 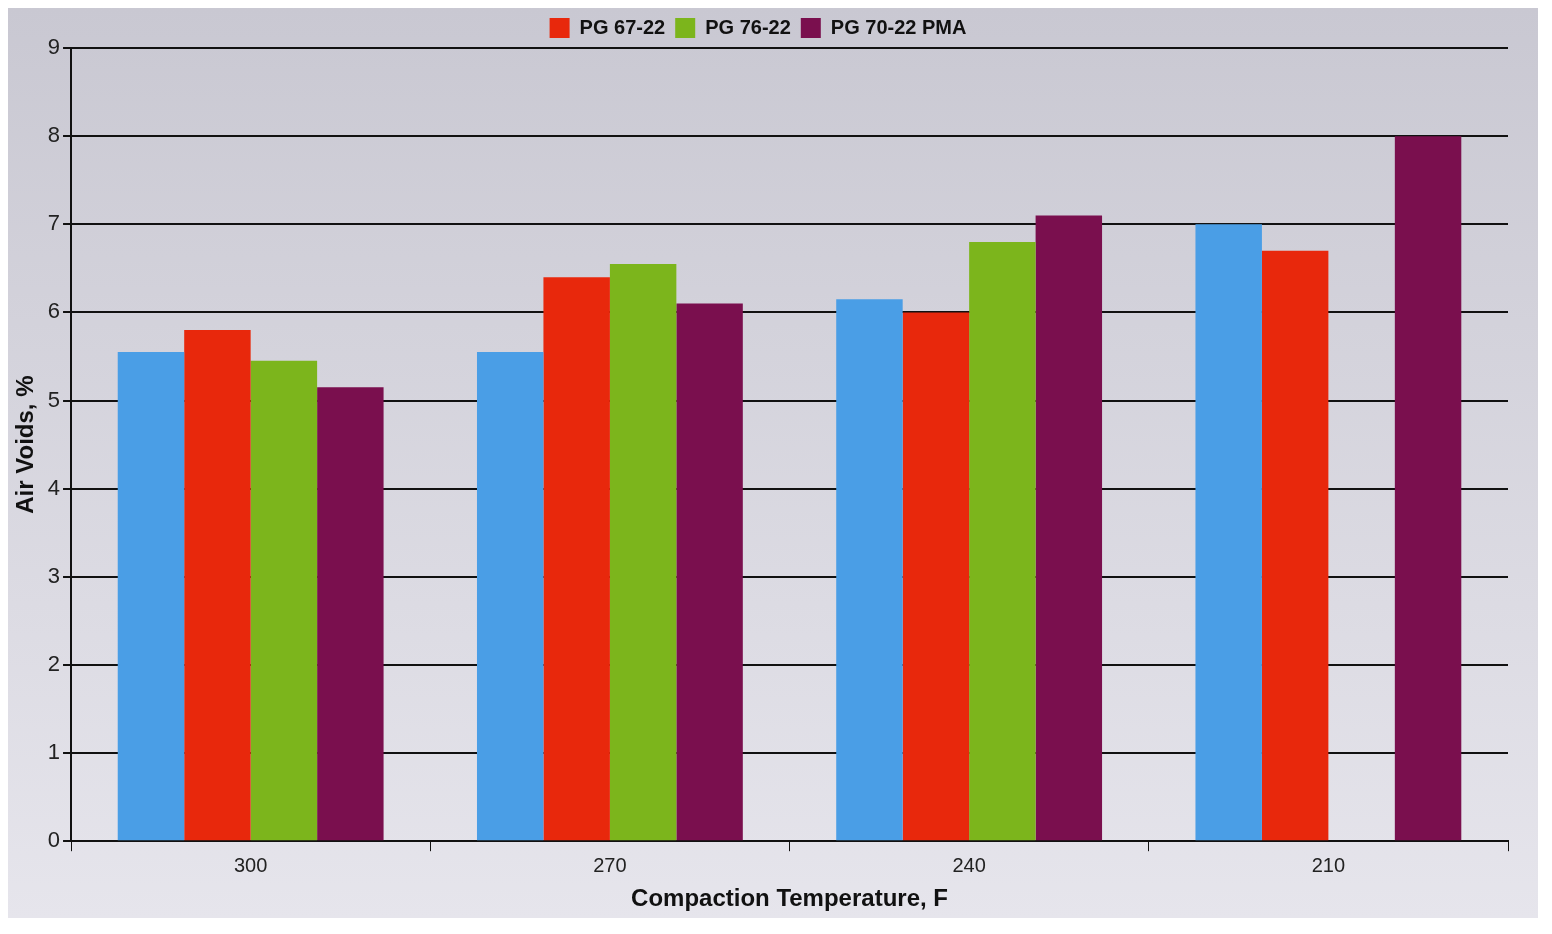 What do you see at coordinates (1328, 864) in the screenshot?
I see `x-tick-label: 210` at bounding box center [1328, 864].